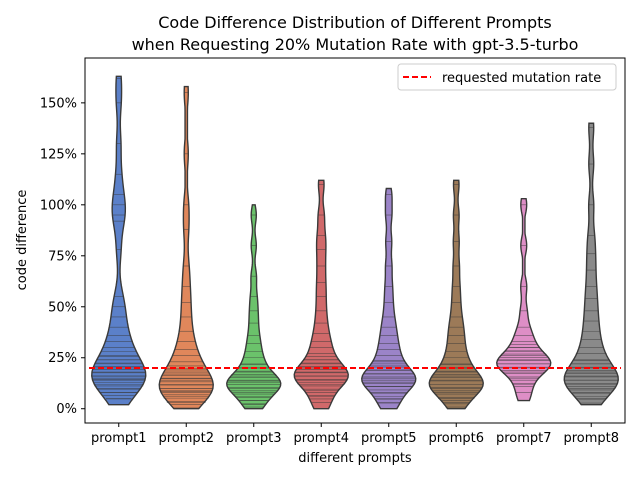  Describe the element at coordinates (186, 438) in the screenshot. I see `x-tick-label: prompt2` at that location.